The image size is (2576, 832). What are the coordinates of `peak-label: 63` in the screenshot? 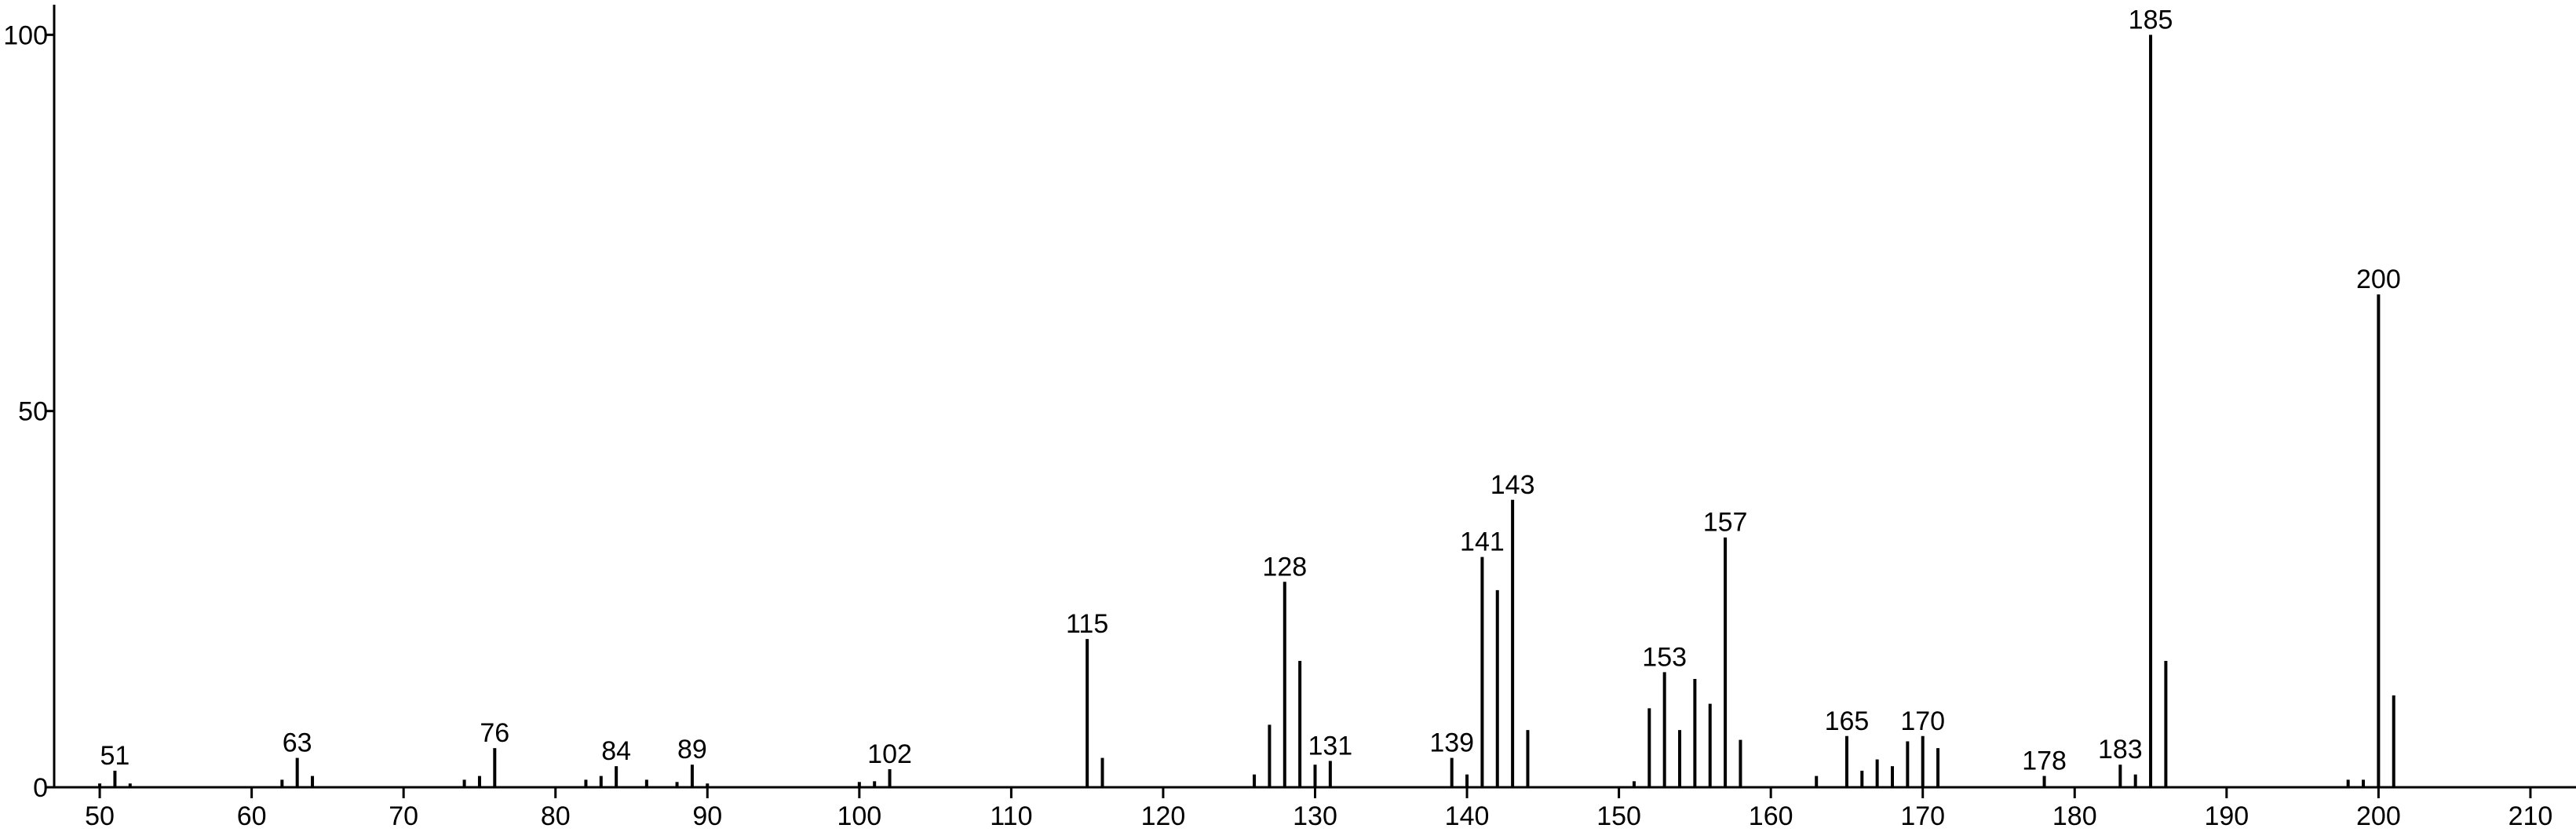 It's located at (297, 743).